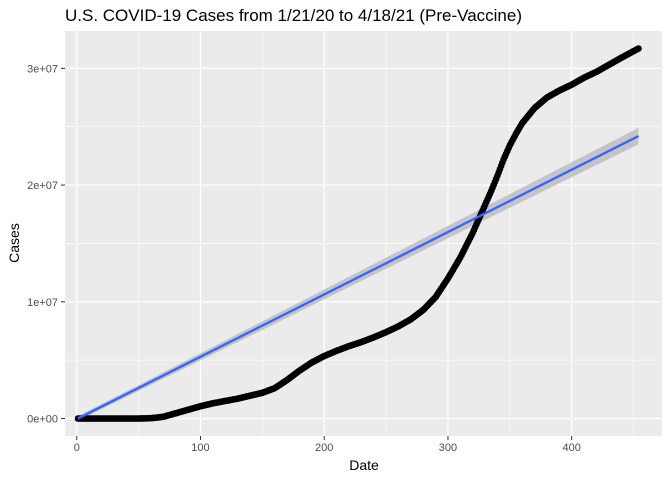 The width and height of the screenshot is (672, 480). I want to click on x-axis-title: Date, so click(364, 465).